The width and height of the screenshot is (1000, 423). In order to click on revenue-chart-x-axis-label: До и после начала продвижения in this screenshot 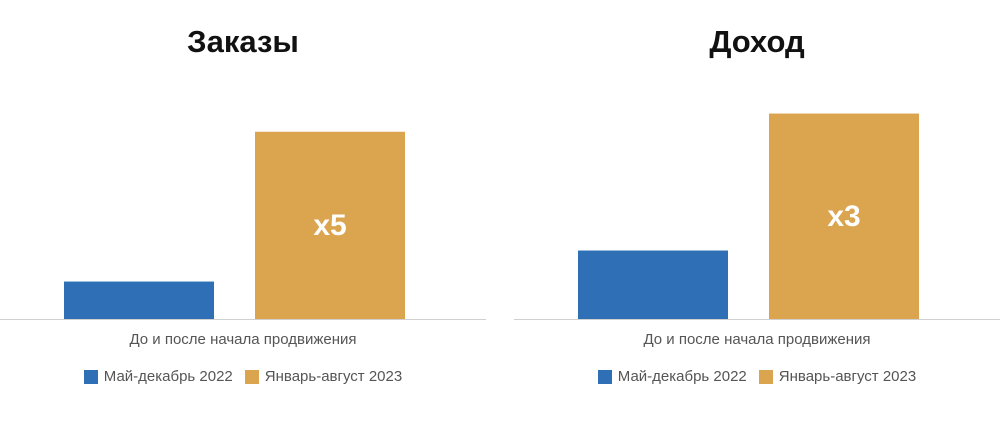, I will do `click(757, 339)`.